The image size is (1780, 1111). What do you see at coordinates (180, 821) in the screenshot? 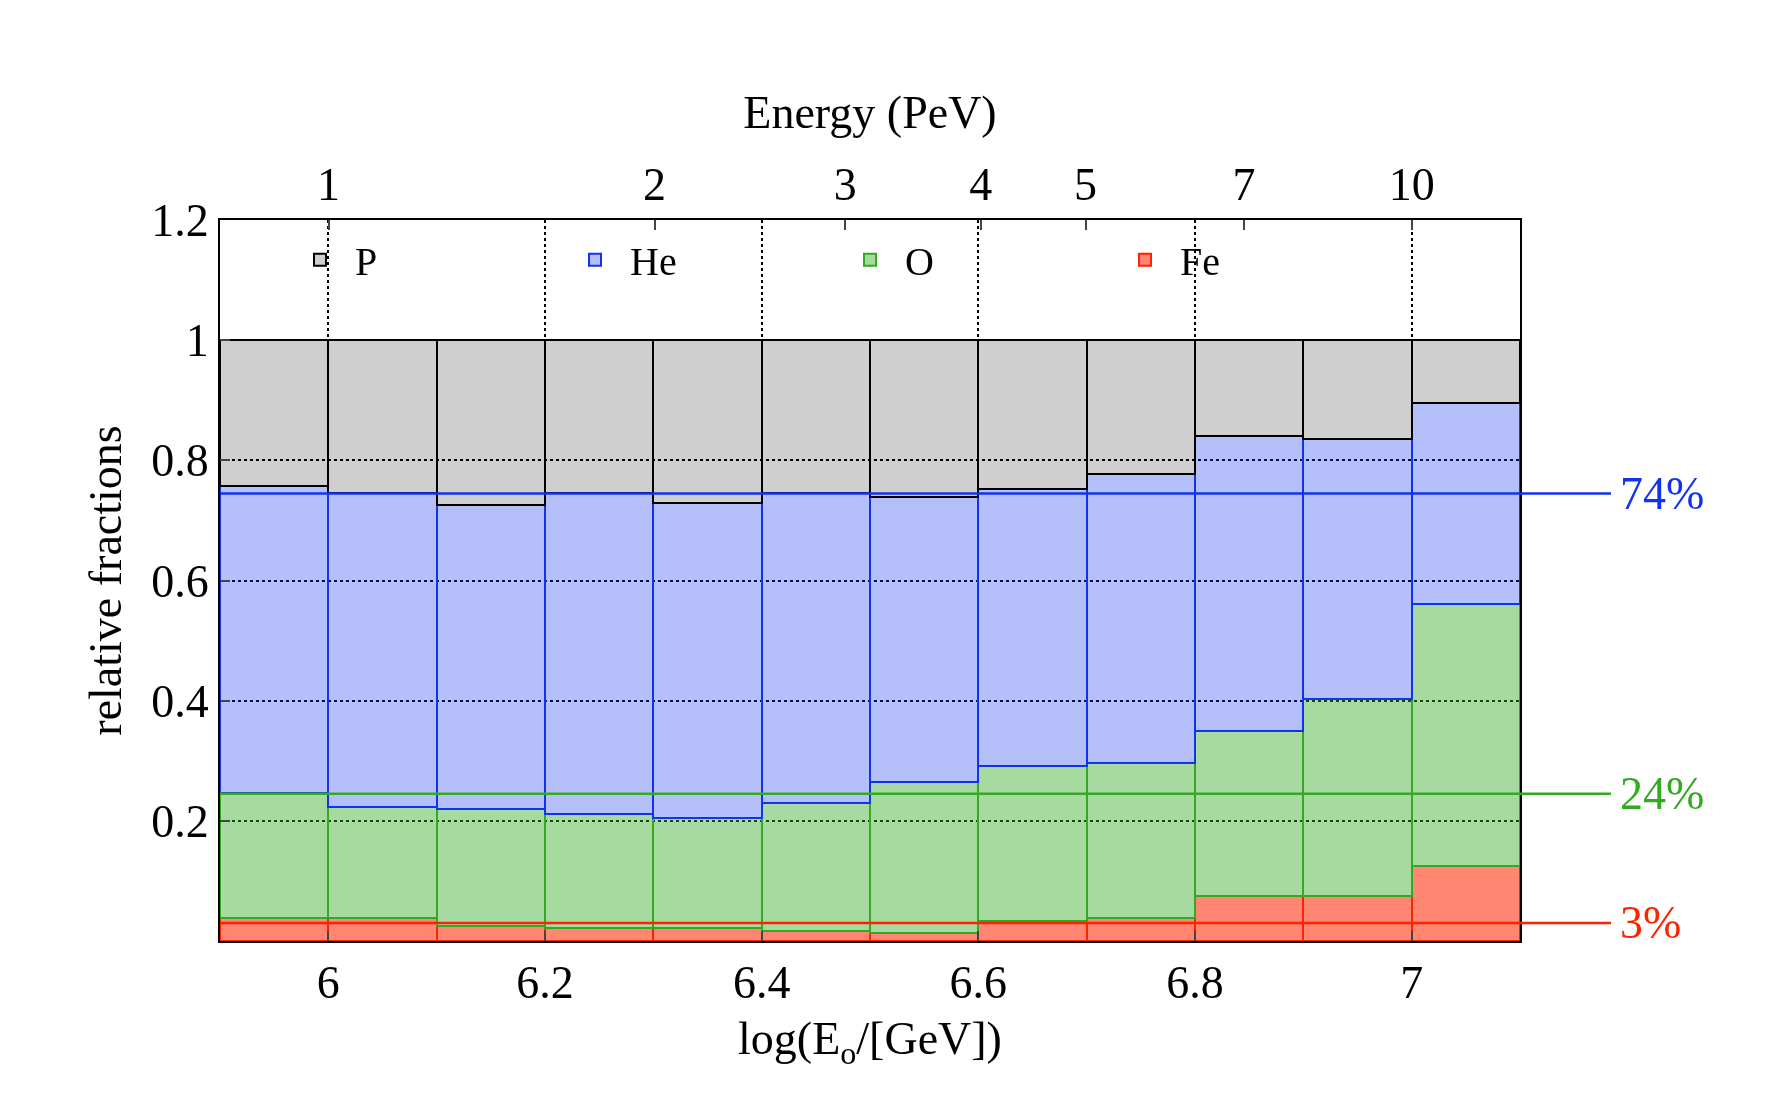
I see `y-tick-label: 0.2` at bounding box center [180, 821].